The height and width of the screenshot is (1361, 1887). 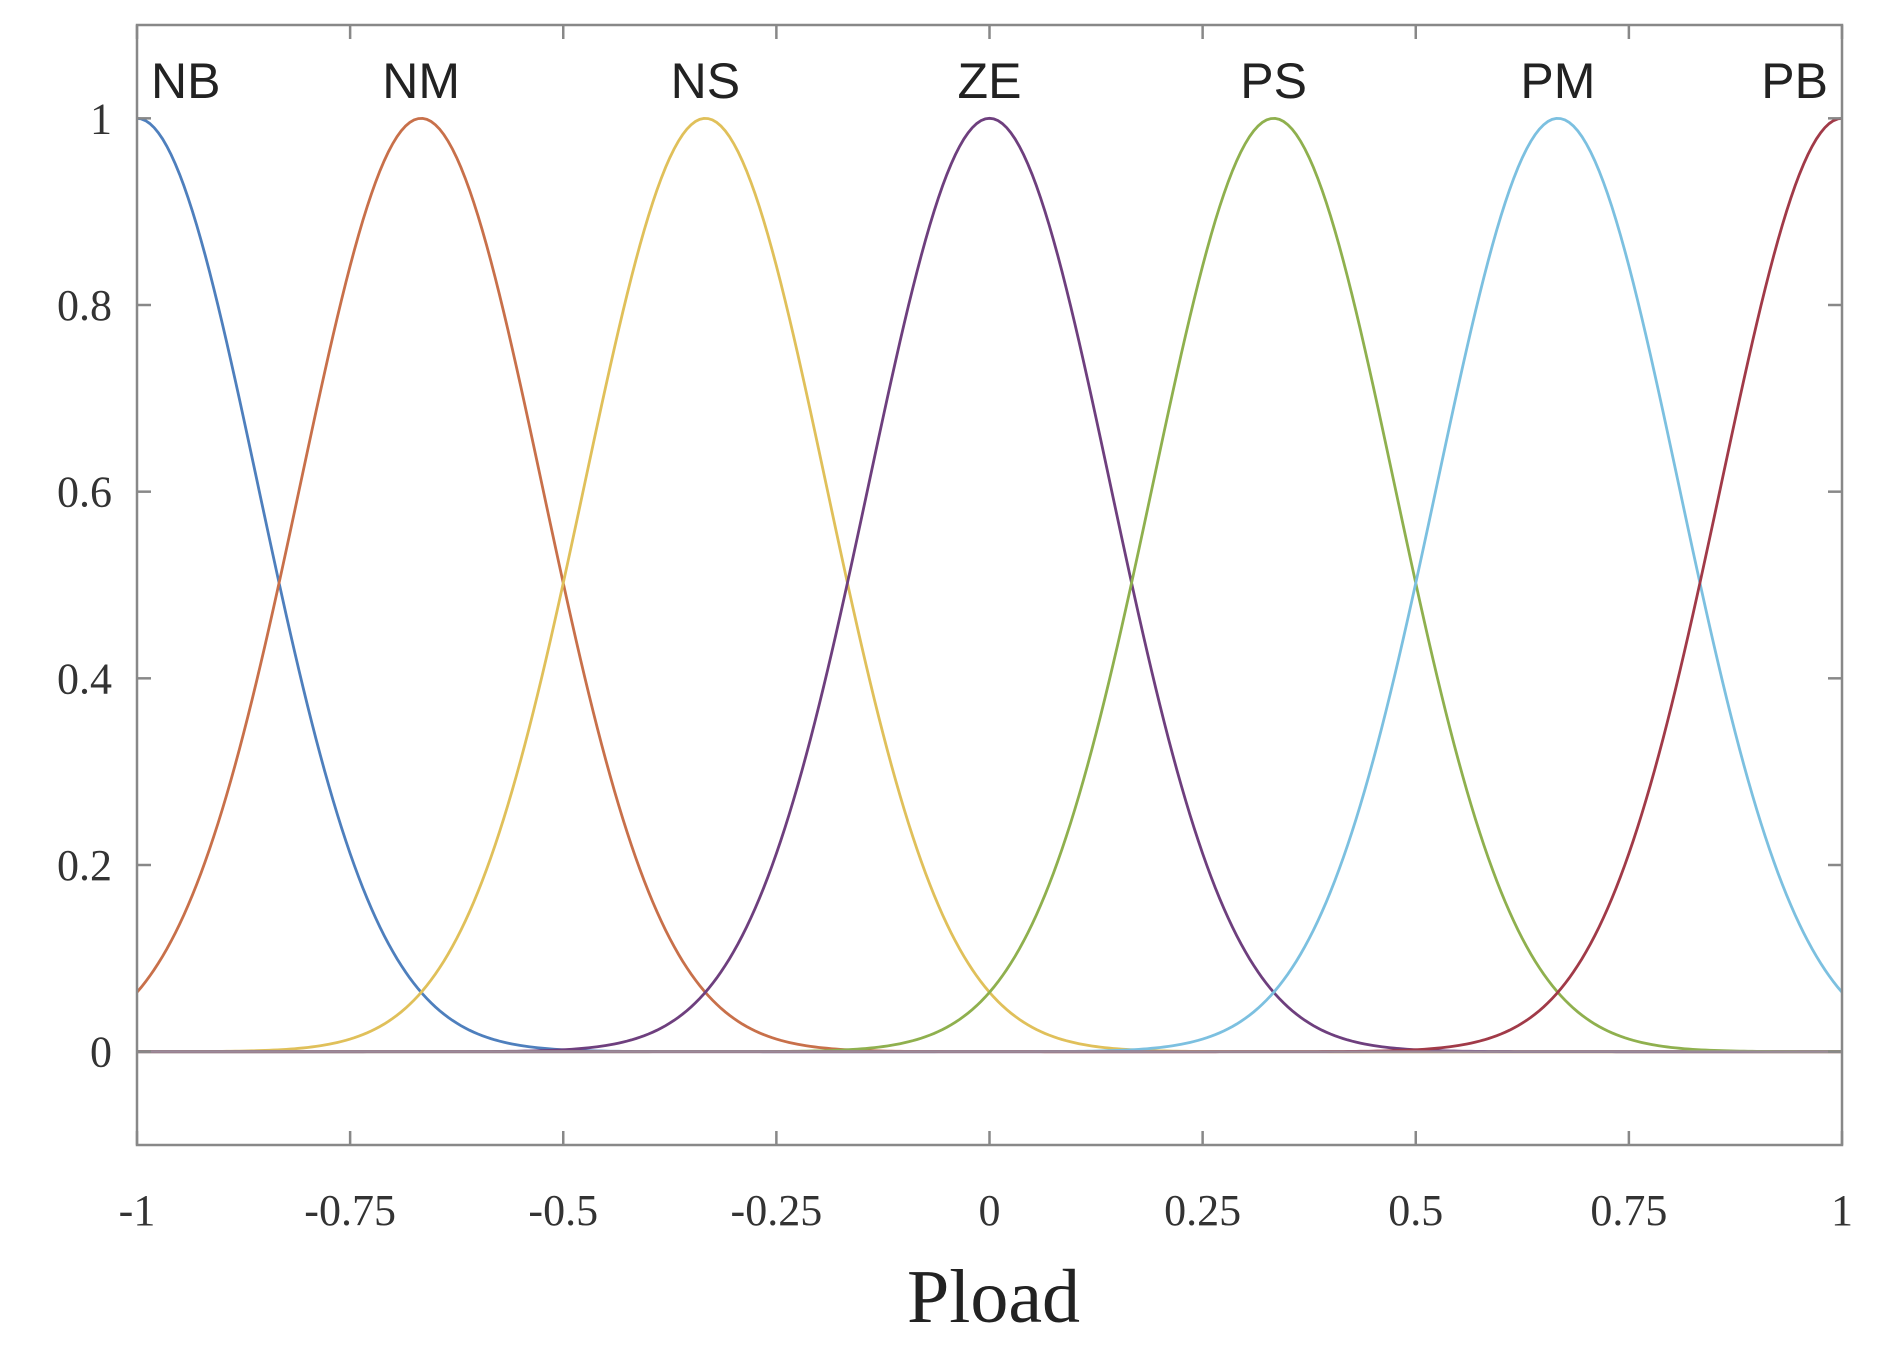 I want to click on y-tick-label: 1, so click(x=101, y=118).